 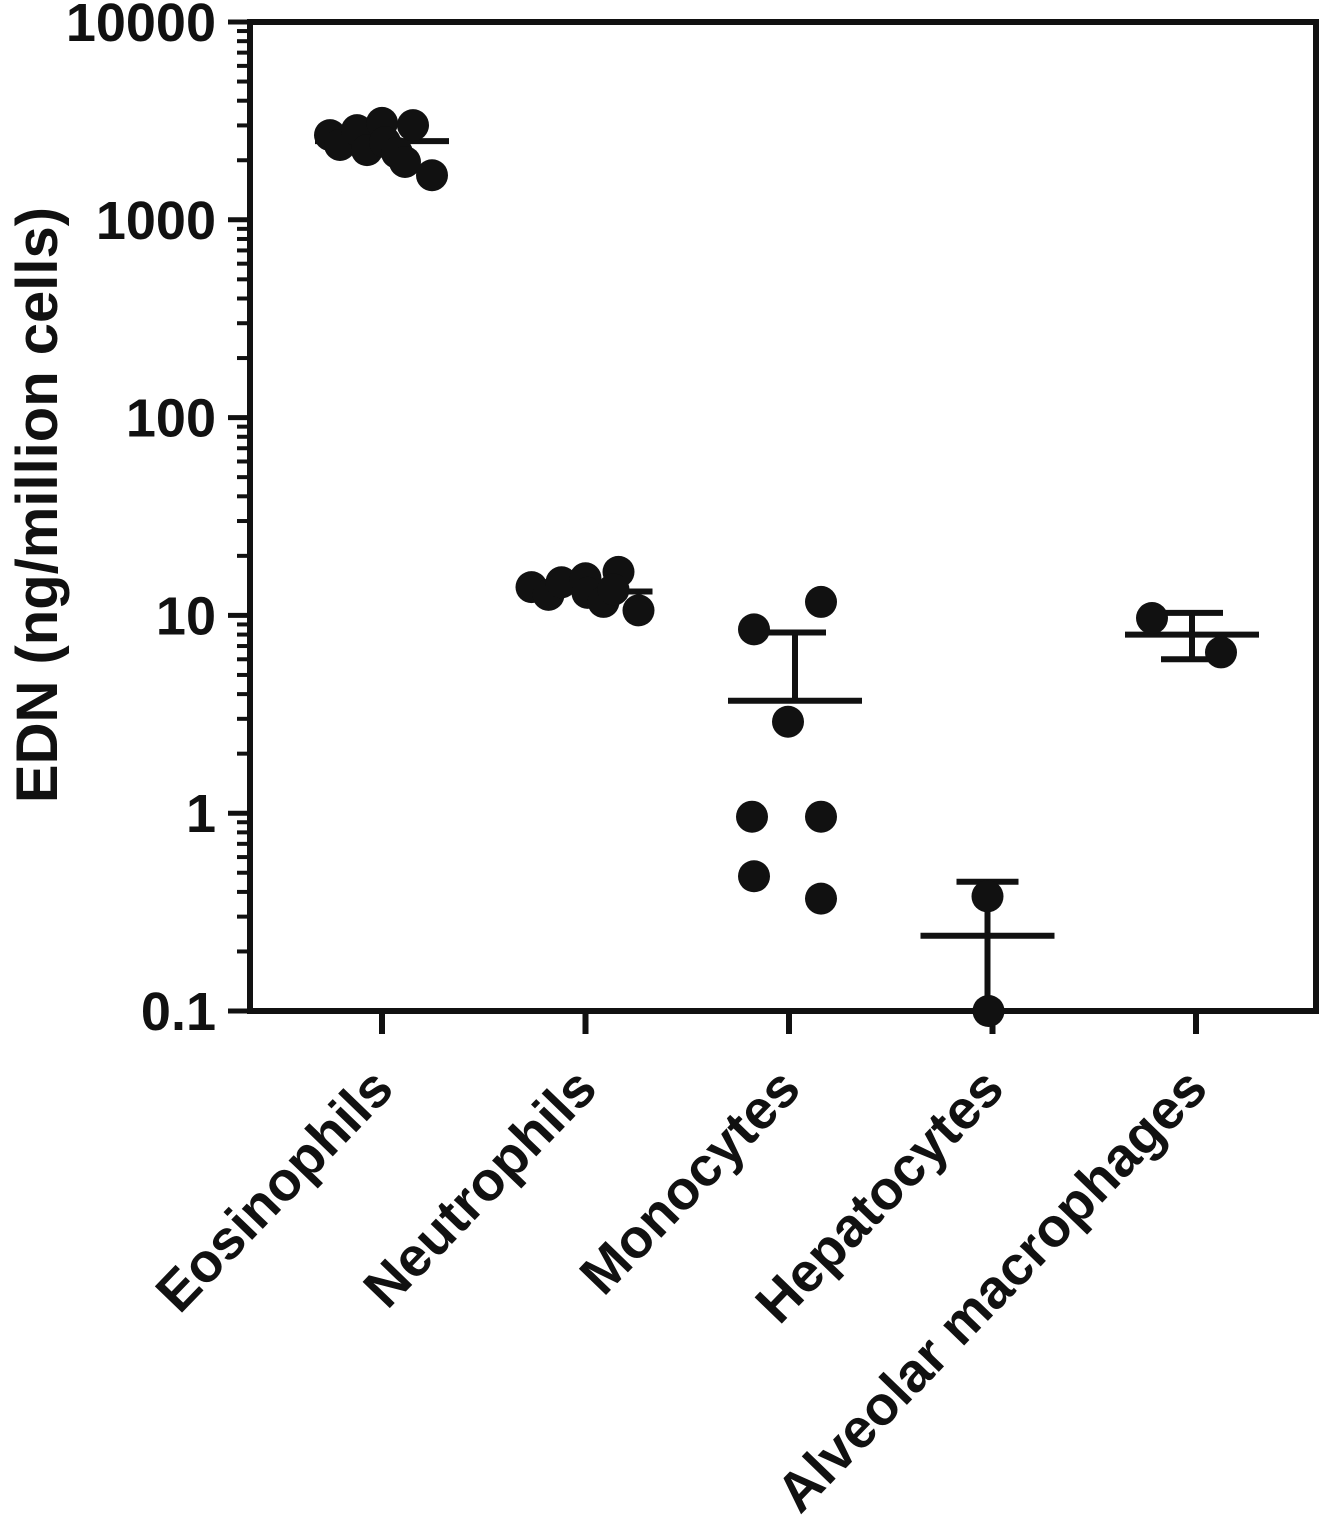 What do you see at coordinates (171, 419) in the screenshot?
I see `y-tick-label: 100` at bounding box center [171, 419].